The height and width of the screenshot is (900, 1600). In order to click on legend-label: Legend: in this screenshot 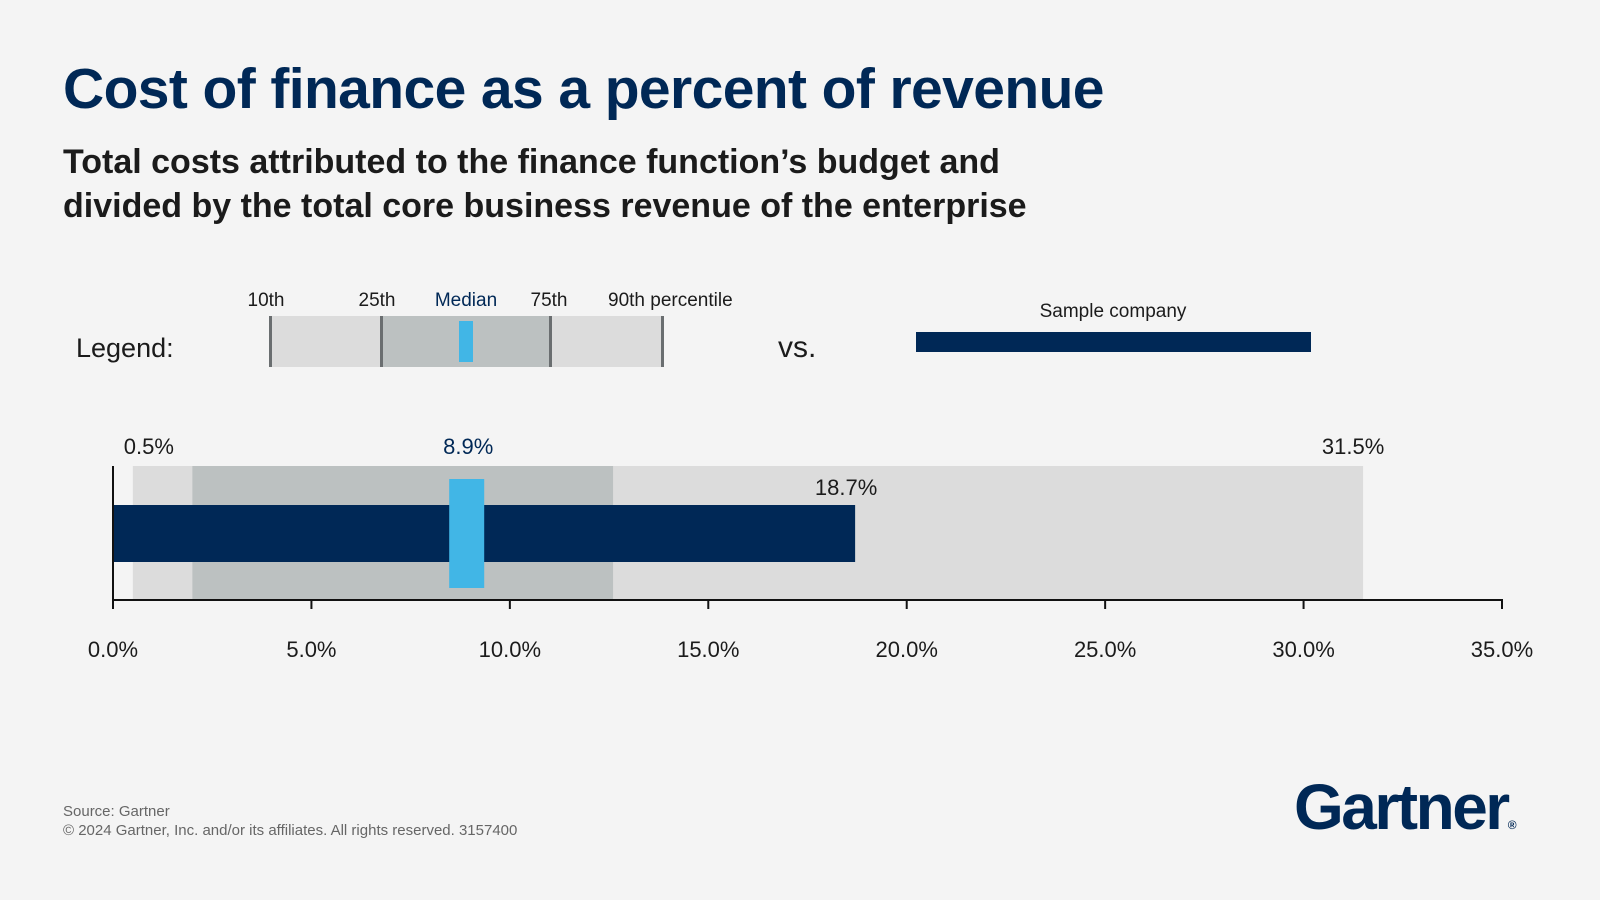, I will do `click(125, 348)`.